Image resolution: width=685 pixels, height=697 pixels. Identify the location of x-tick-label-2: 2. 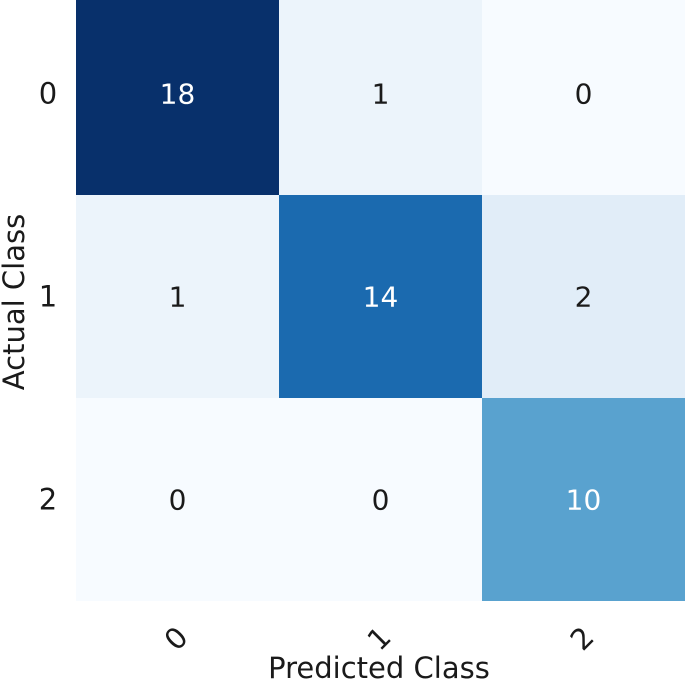
(582, 638).